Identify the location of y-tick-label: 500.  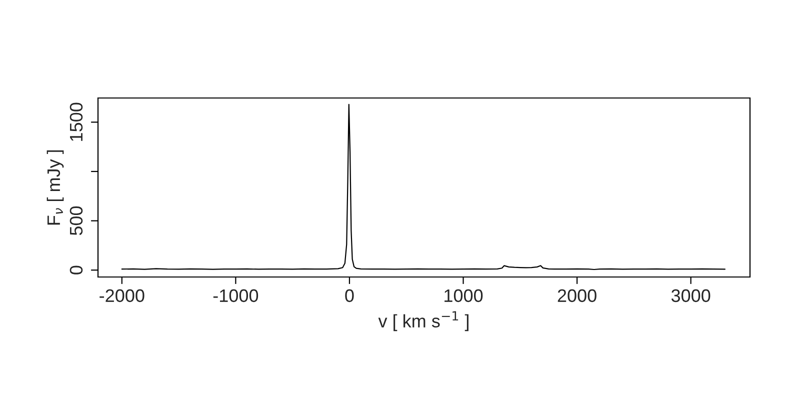
(76, 221).